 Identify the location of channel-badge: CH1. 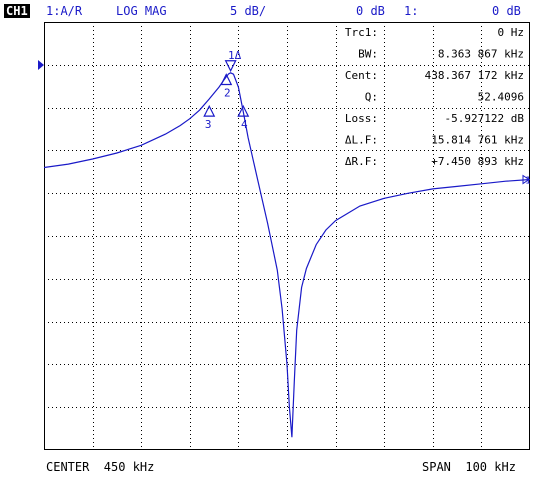
(17, 11).